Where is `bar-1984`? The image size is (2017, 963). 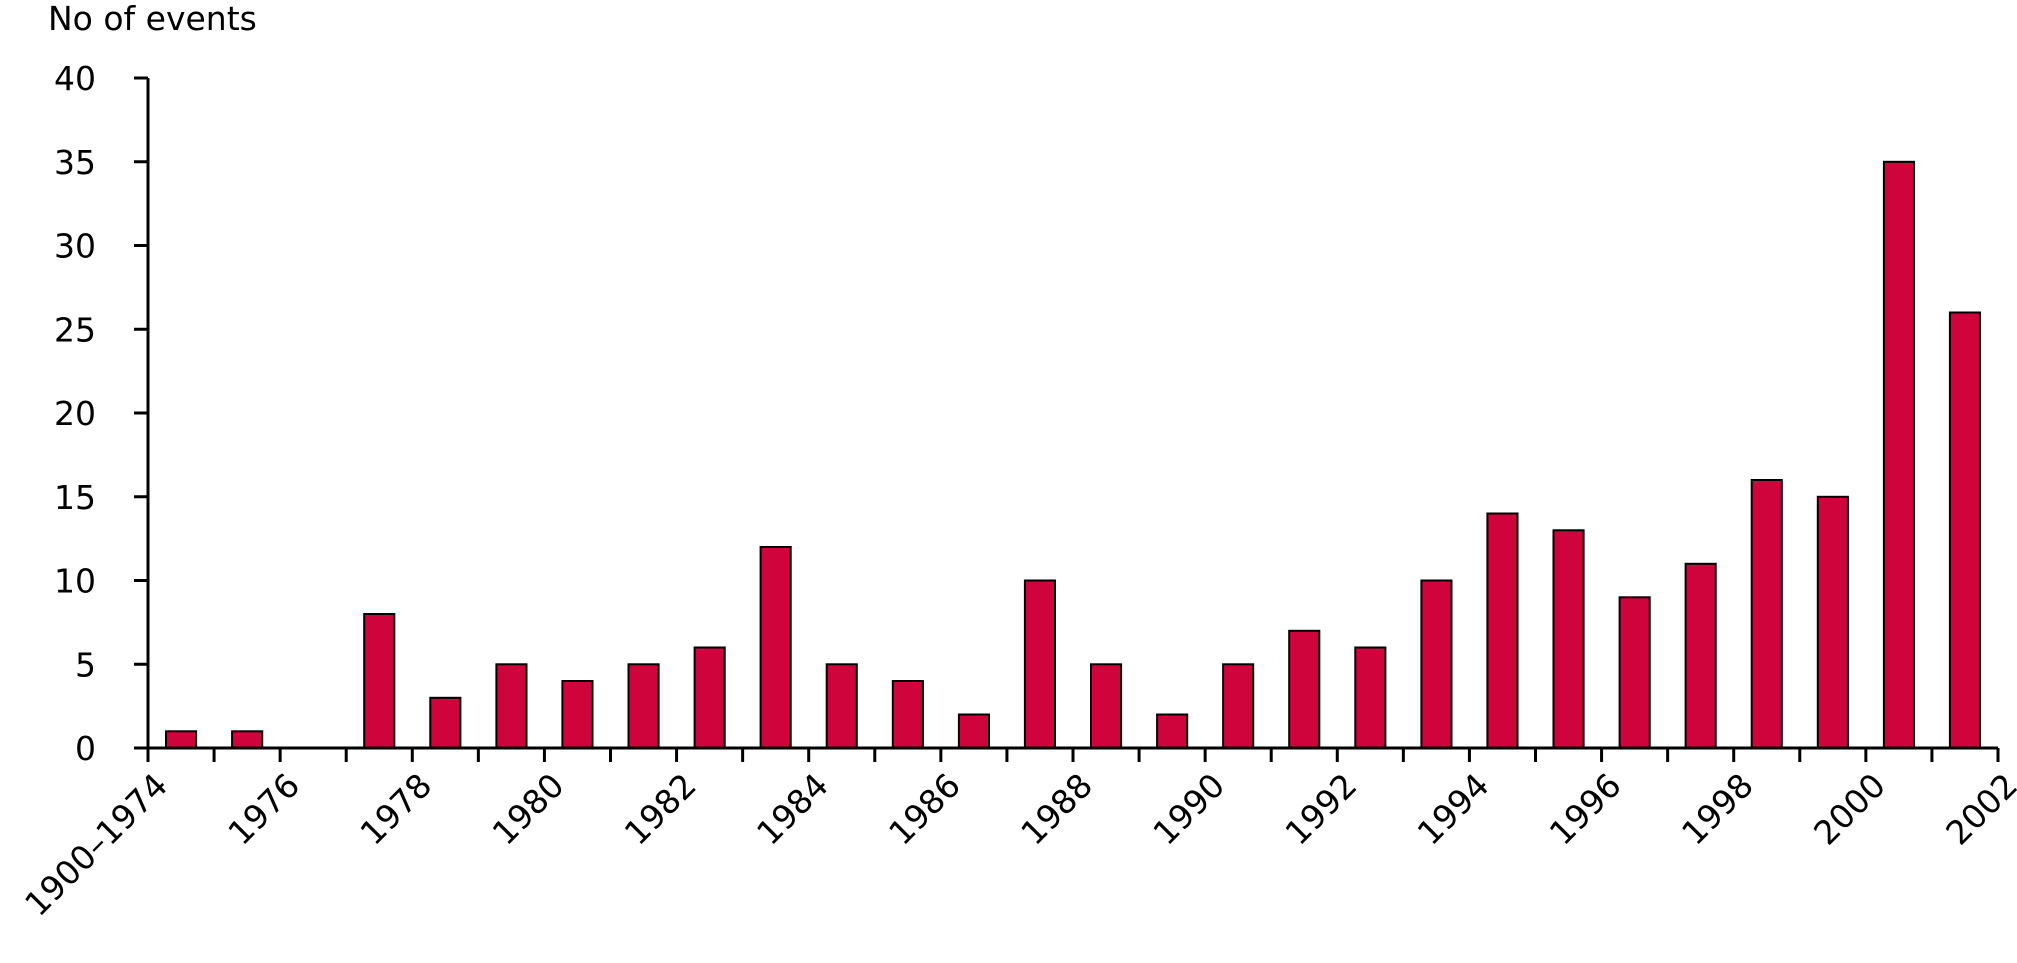
bar-1984 is located at coordinates (841, 706).